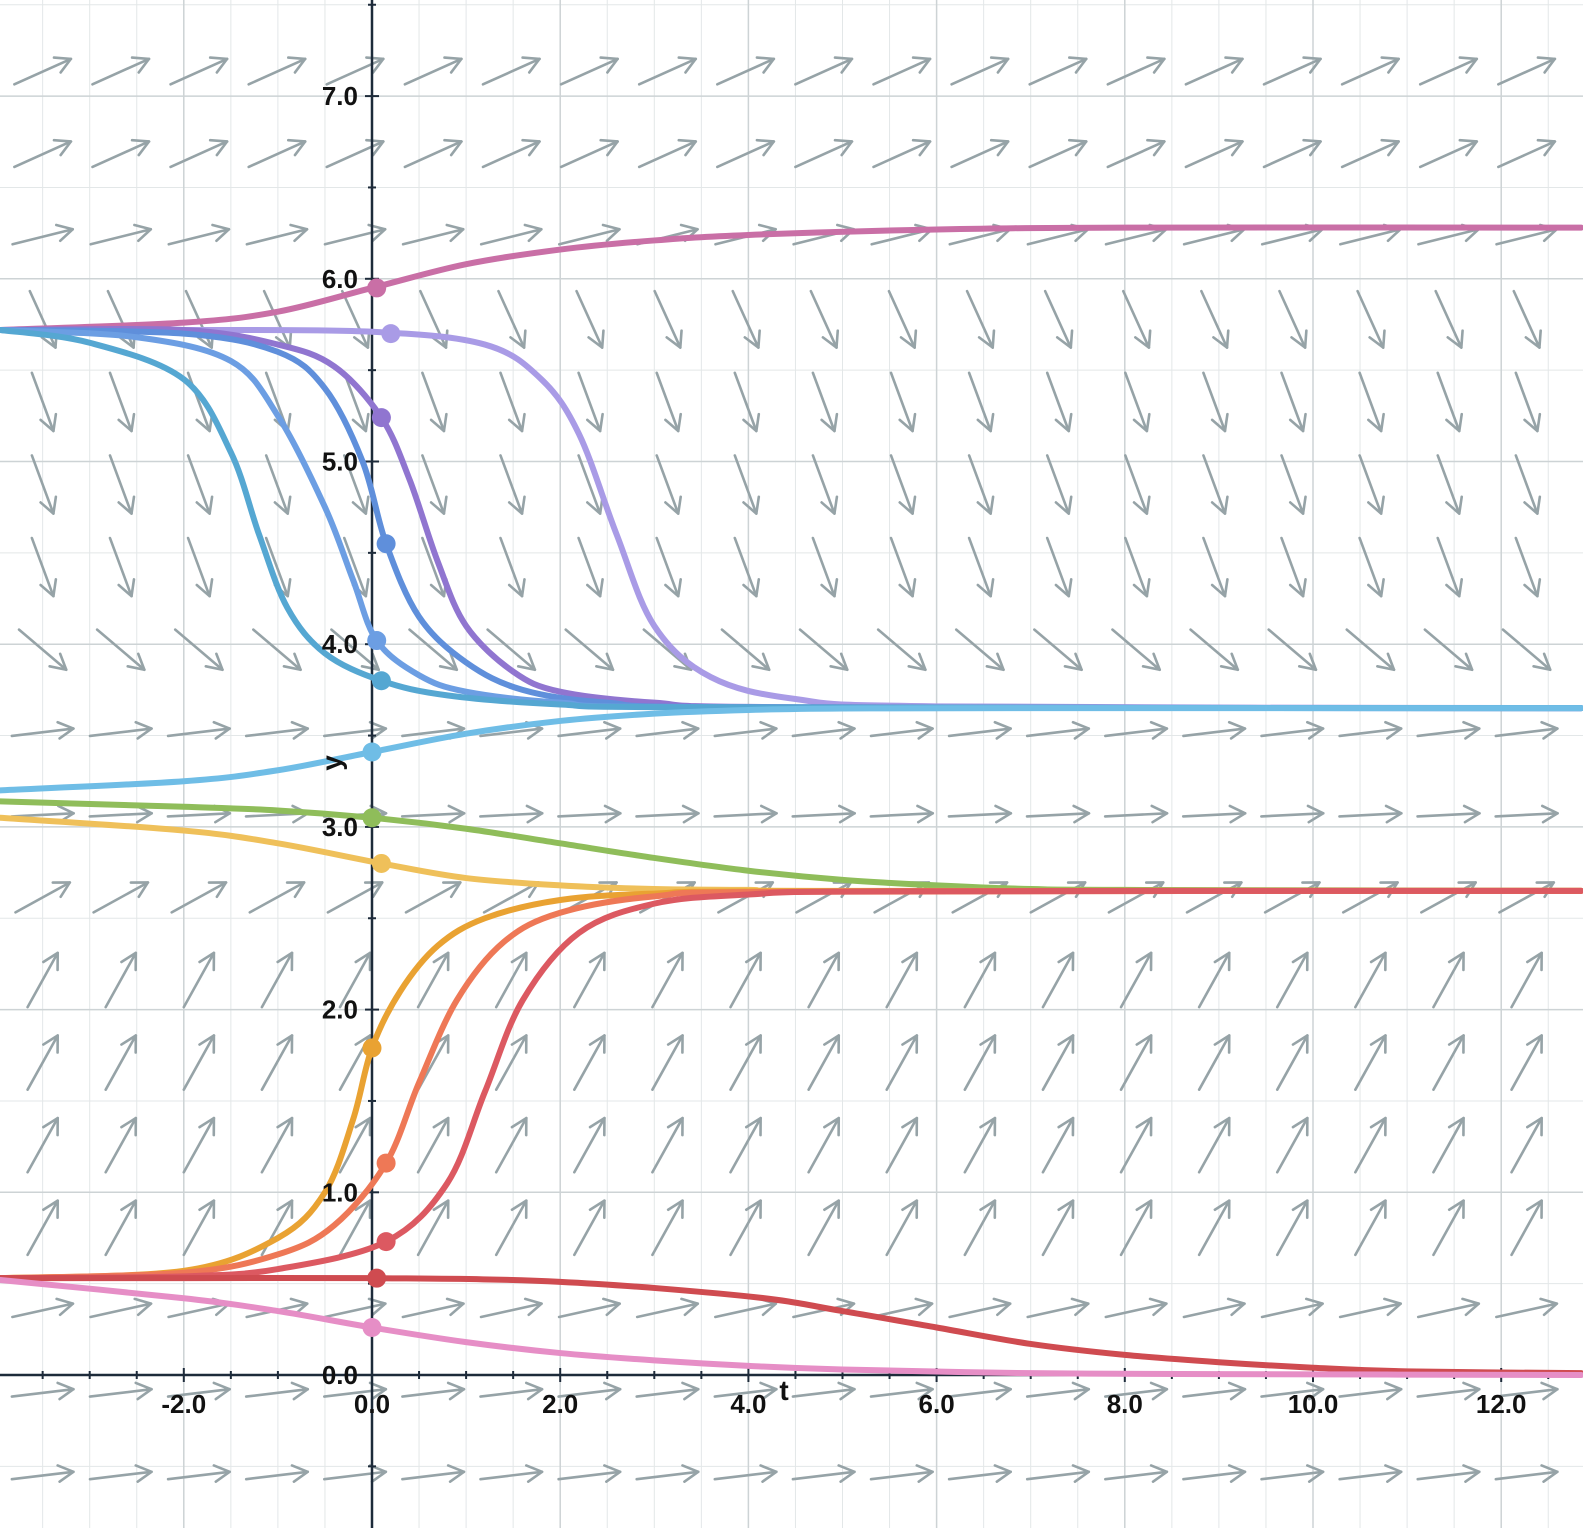 This screenshot has width=1583, height=1528. What do you see at coordinates (340, 462) in the screenshot?
I see `y-tick-label: 5.0` at bounding box center [340, 462].